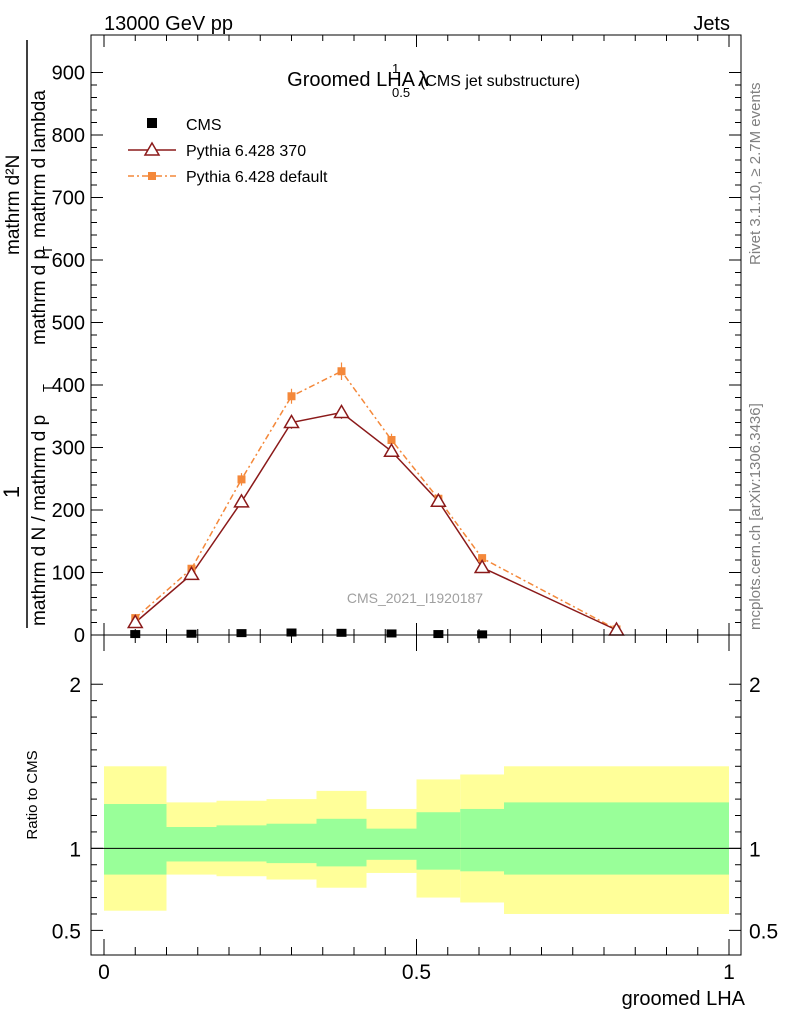 The image size is (786, 1024). Describe the element at coordinates (763, 931) in the screenshot. I see `ratio-ytick-label-right: 0.5` at that location.